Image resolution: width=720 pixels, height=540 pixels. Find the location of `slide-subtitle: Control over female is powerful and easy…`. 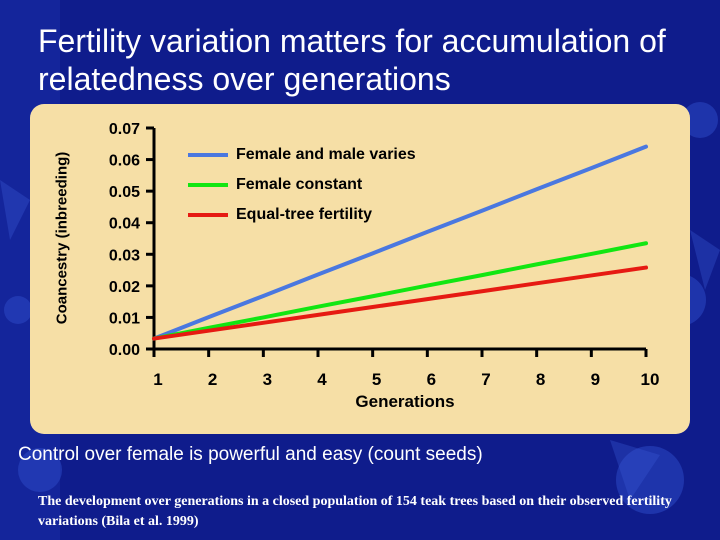

slide-subtitle: Control over female is powerful and easy… is located at coordinates (250, 454).